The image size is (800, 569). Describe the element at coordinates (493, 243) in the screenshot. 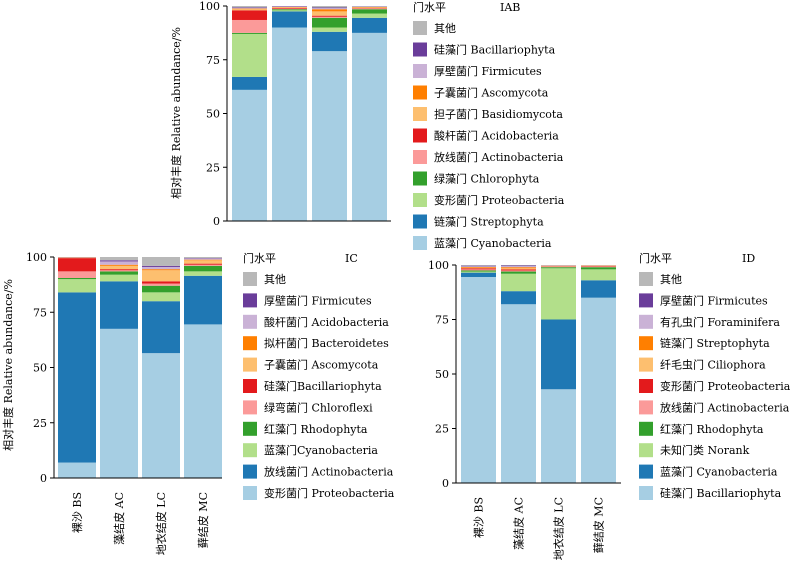

I see `legend-label: 蓝藻门 Cyanobacteria` at that location.